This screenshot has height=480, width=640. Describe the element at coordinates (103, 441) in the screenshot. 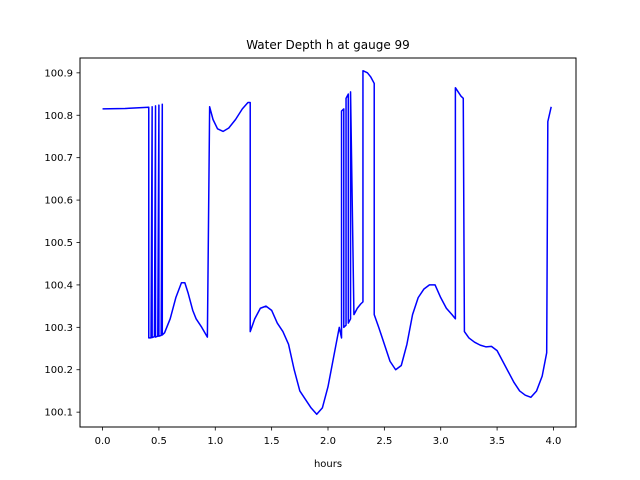

I see `x-tick-label: 0.0` at that location.